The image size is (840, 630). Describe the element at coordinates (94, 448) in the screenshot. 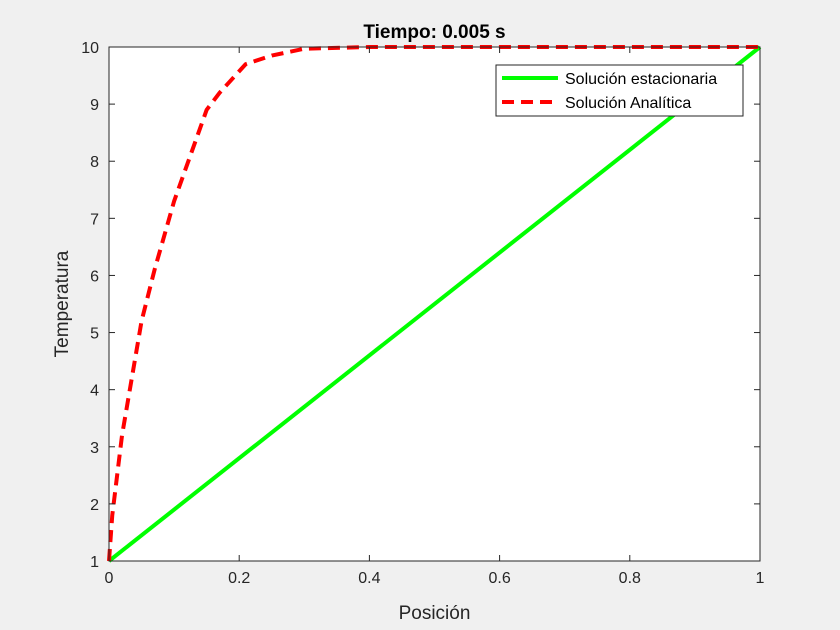

I see `y-tick-label: 3` at that location.